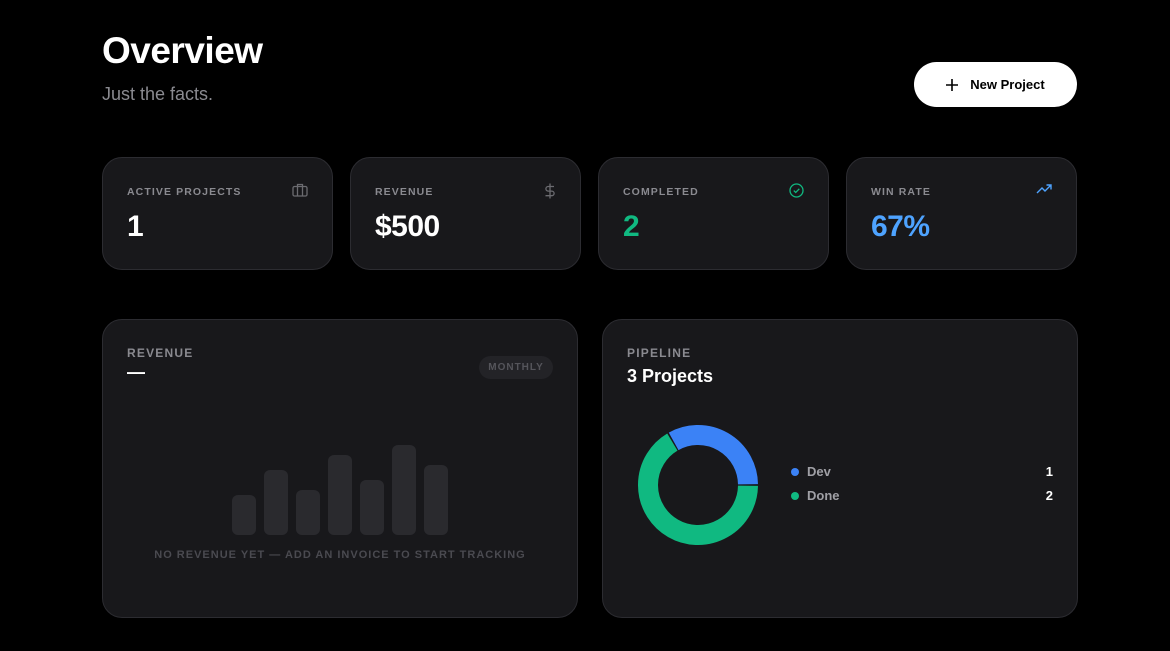 The width and height of the screenshot is (1170, 651). What do you see at coordinates (135, 226) in the screenshot?
I see `stat-value: 1` at bounding box center [135, 226].